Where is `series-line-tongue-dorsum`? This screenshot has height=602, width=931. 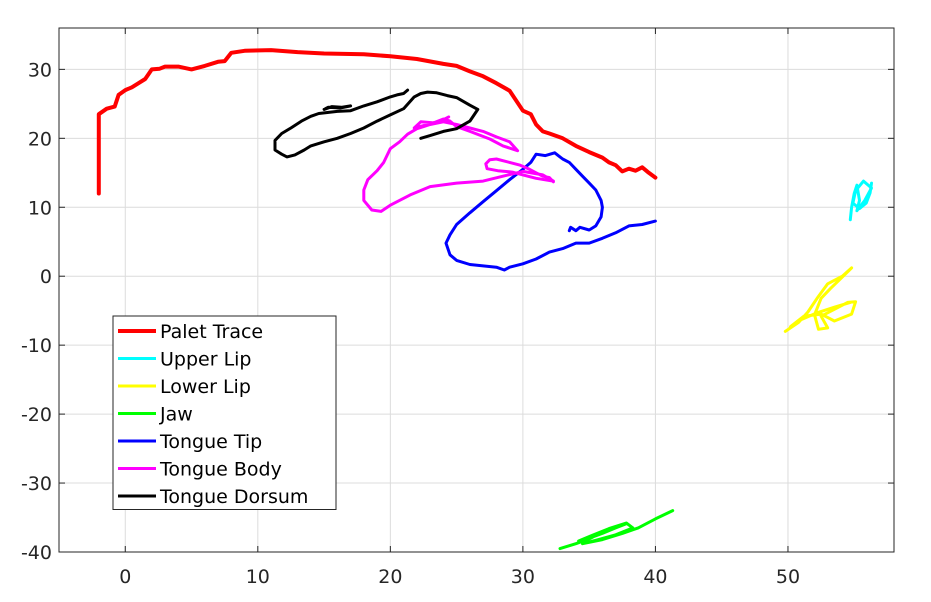 series-line-tongue-dorsum is located at coordinates (376, 123).